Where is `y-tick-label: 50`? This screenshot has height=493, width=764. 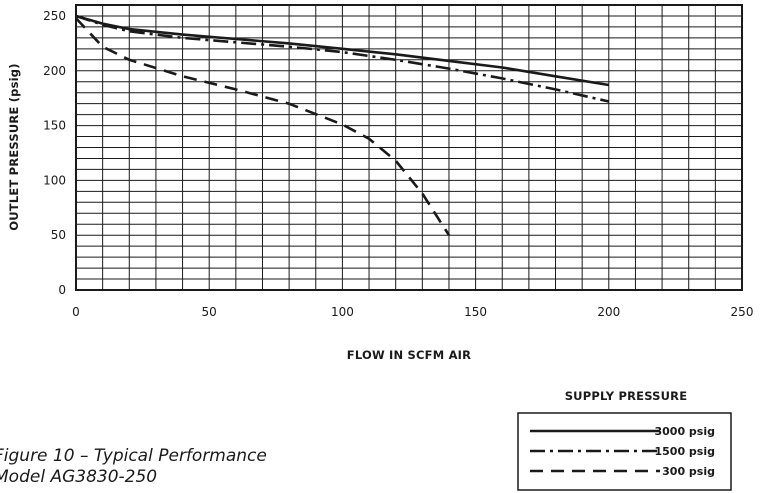 y-tick-label: 50 is located at coordinates (58, 235).